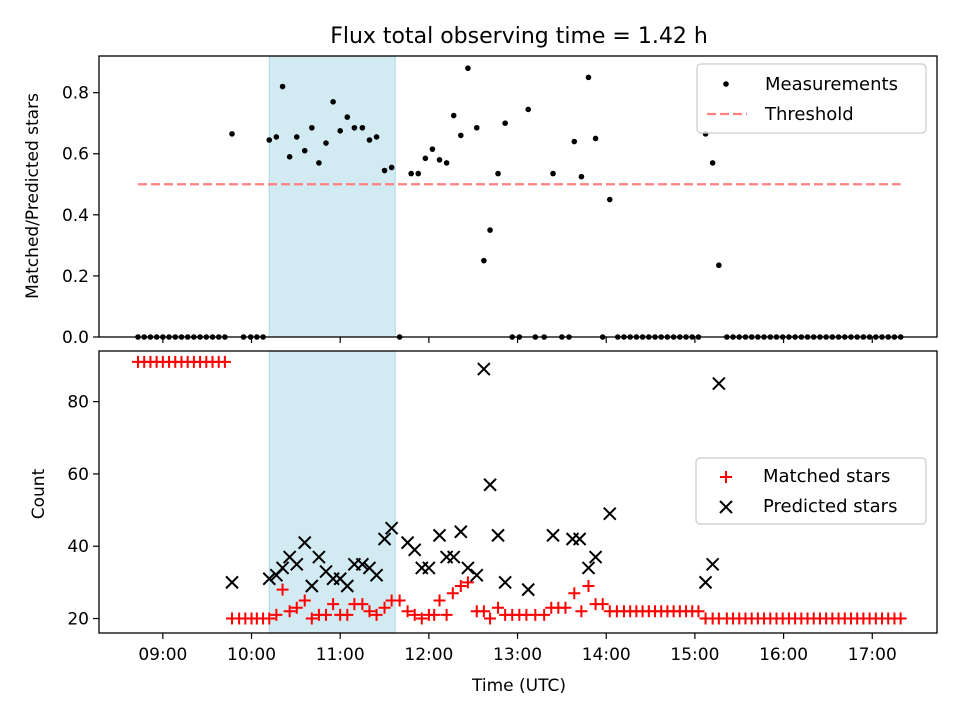 Image resolution: width=960 pixels, height=720 pixels. I want to click on x-tick-label: 16:00, so click(783, 655).